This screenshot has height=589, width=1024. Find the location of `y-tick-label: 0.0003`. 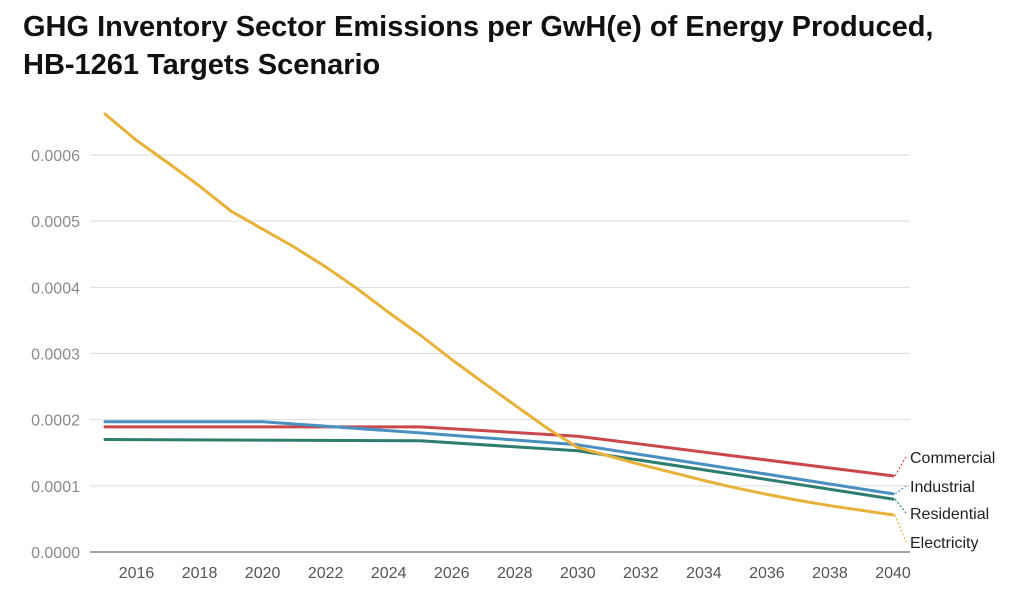

y-tick-label: 0.0003 is located at coordinates (55, 355).